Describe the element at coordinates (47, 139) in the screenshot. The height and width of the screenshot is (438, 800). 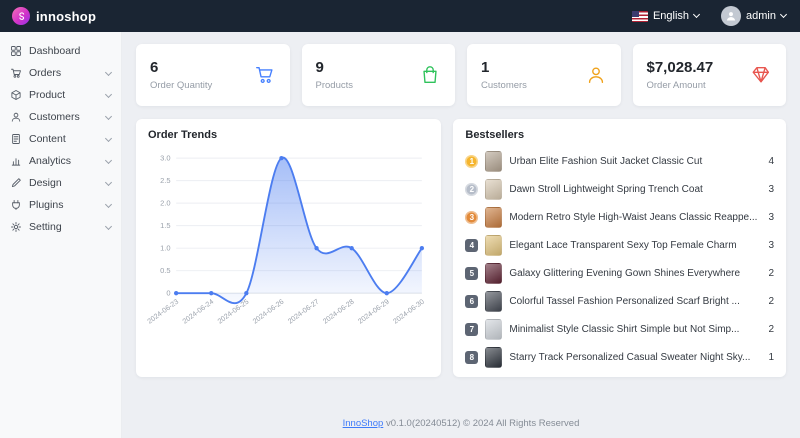
I see `sidebar-item-label: Content` at that location.